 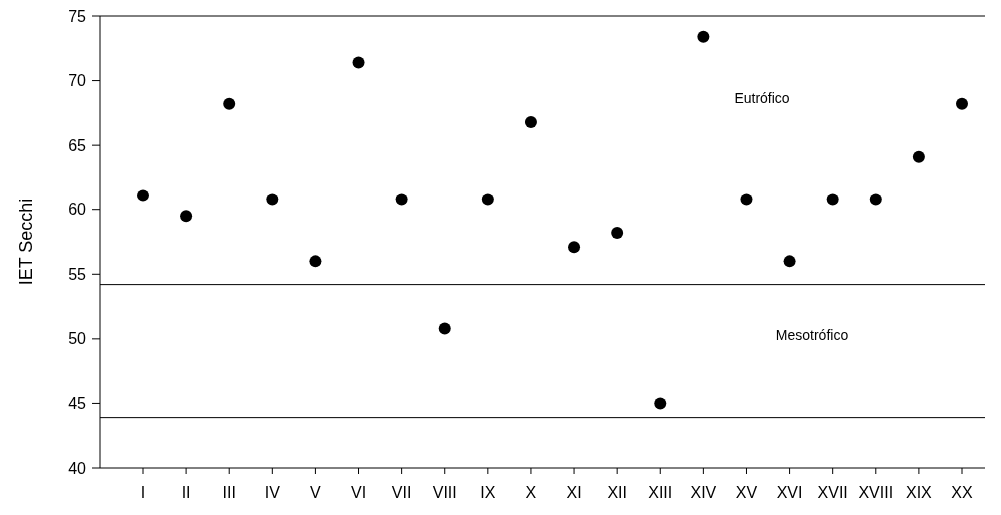 I want to click on x-tick-label: IX, so click(x=488, y=492).